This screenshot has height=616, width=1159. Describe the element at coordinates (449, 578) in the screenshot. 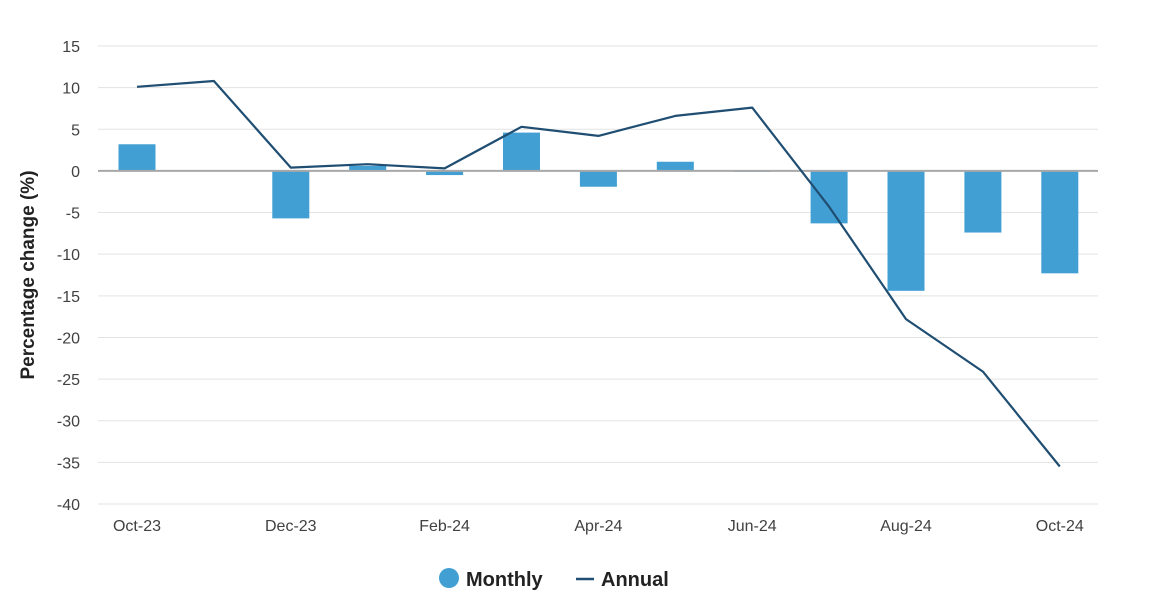

I see `legend-monthly-marker` at that location.